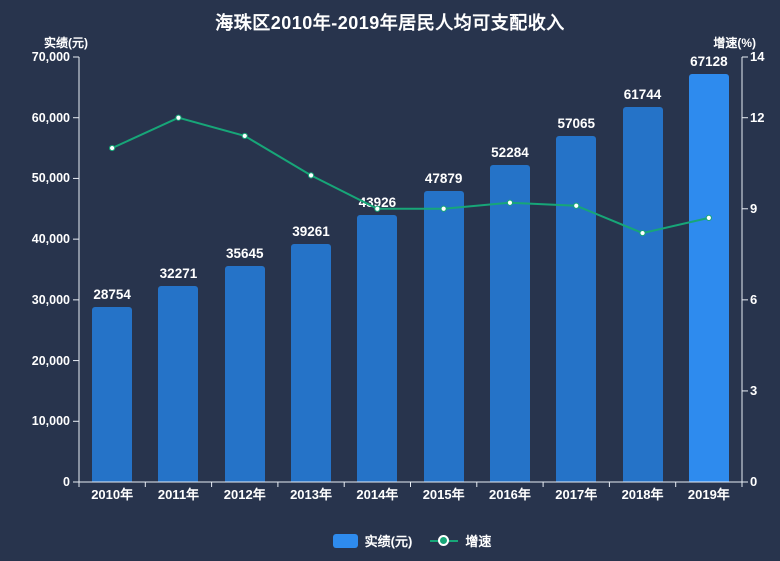 Image resolution: width=780 pixels, height=561 pixels. Describe the element at coordinates (709, 62) in the screenshot. I see `bar-value-label: 67128` at that location.